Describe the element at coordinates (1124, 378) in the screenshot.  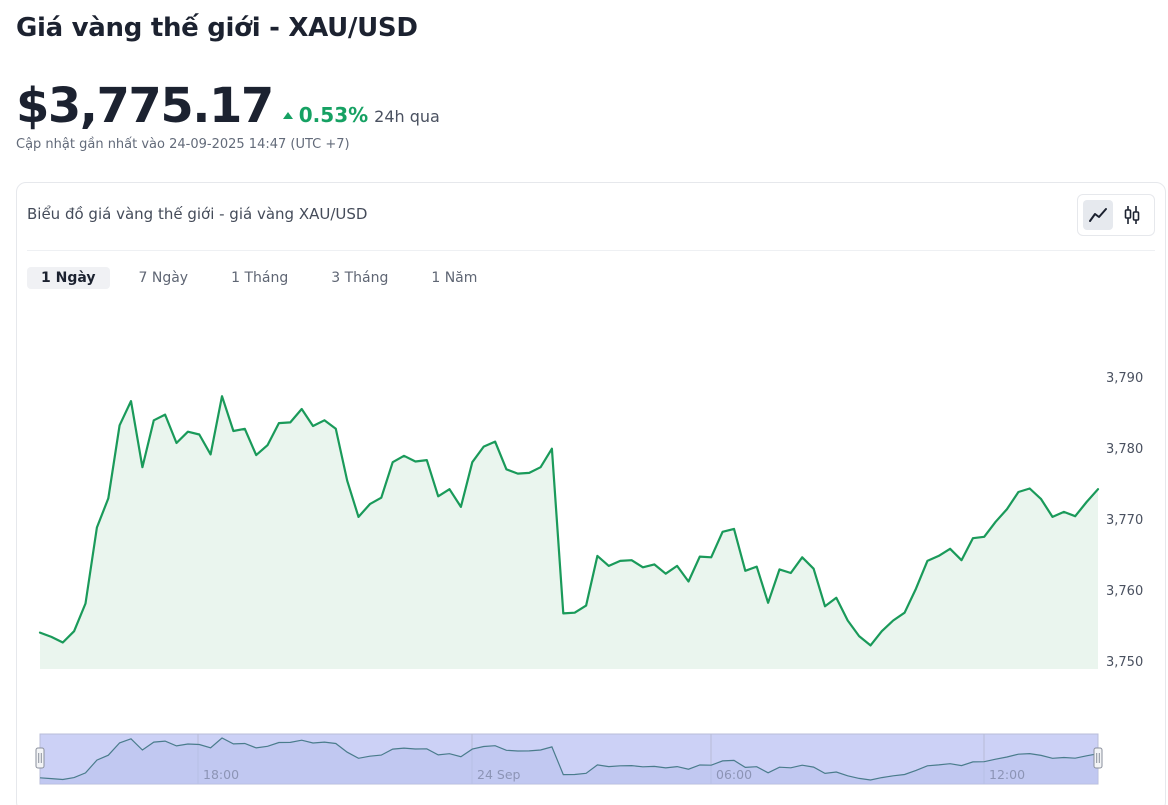
I see `y-axis-label: 3,790` at that location.